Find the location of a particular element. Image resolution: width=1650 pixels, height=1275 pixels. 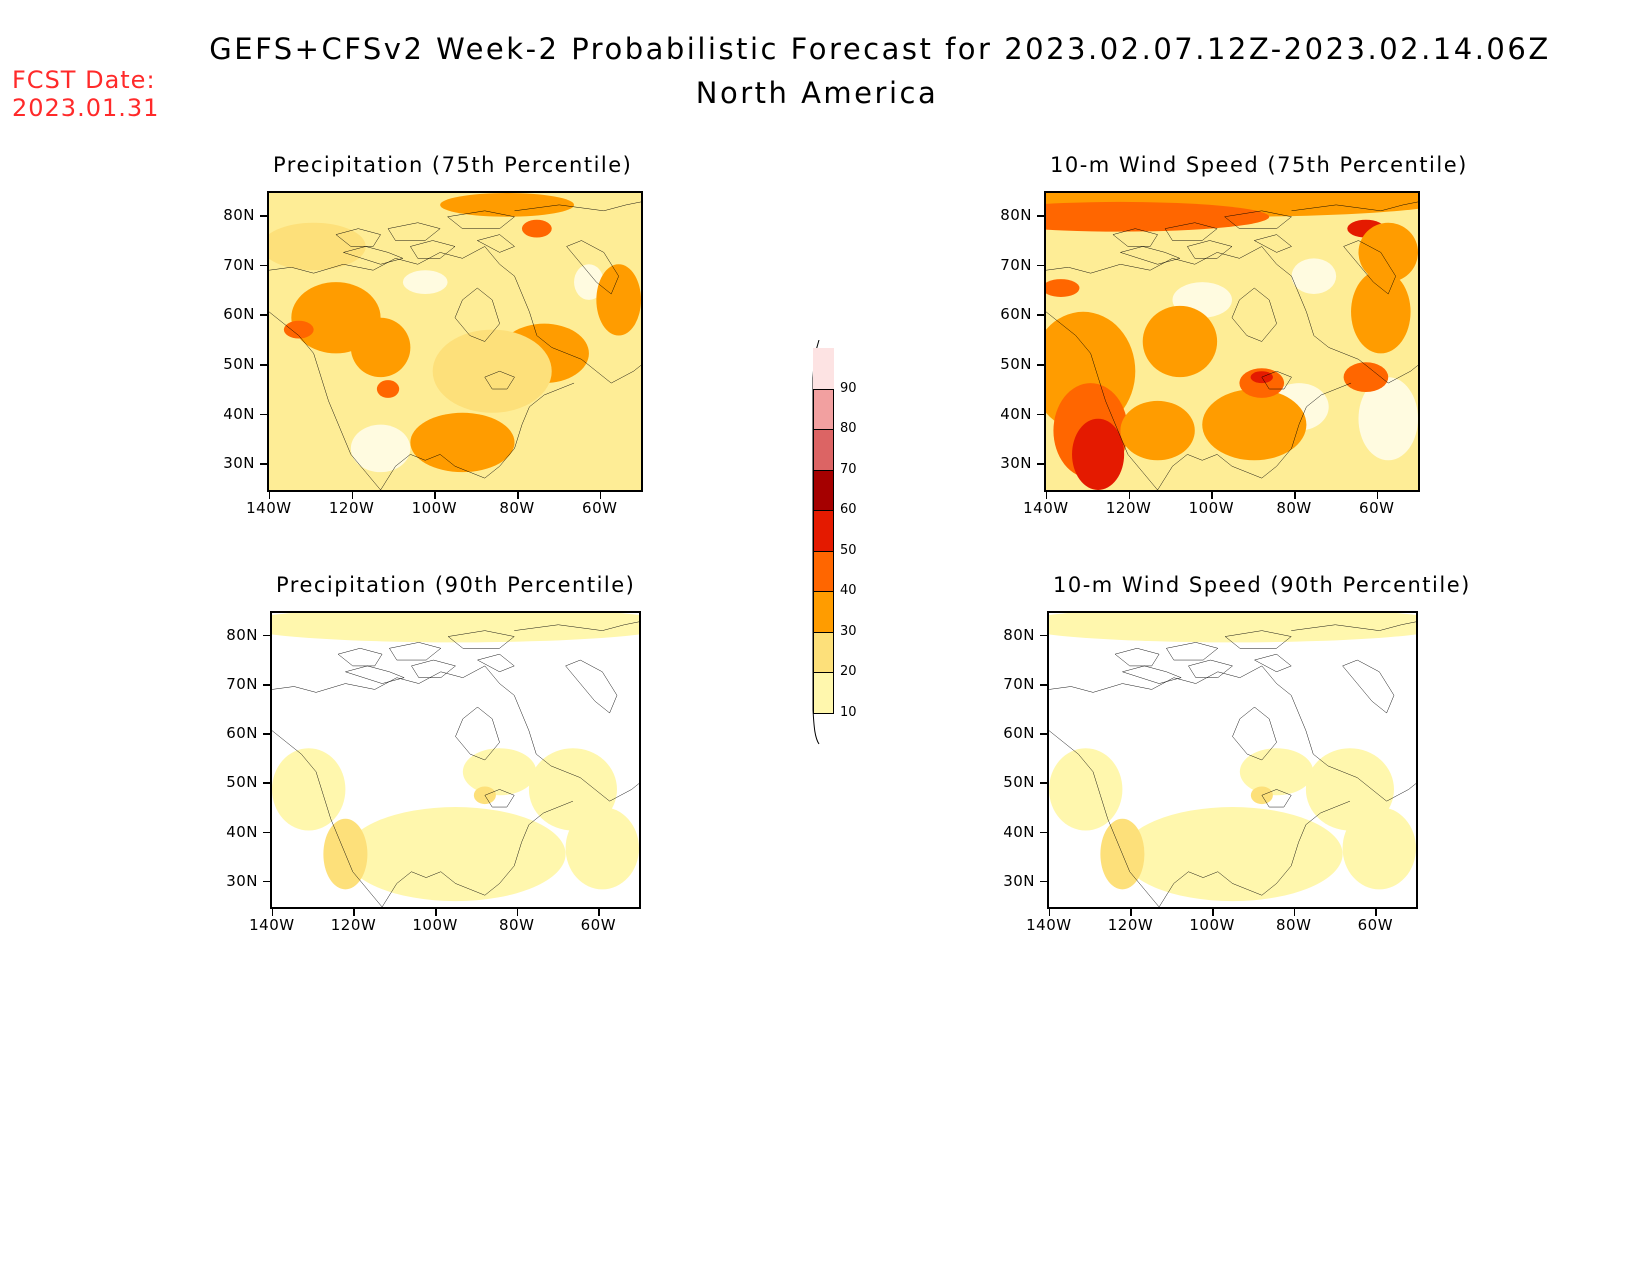

colorbar-label: 90 is located at coordinates (848, 388).